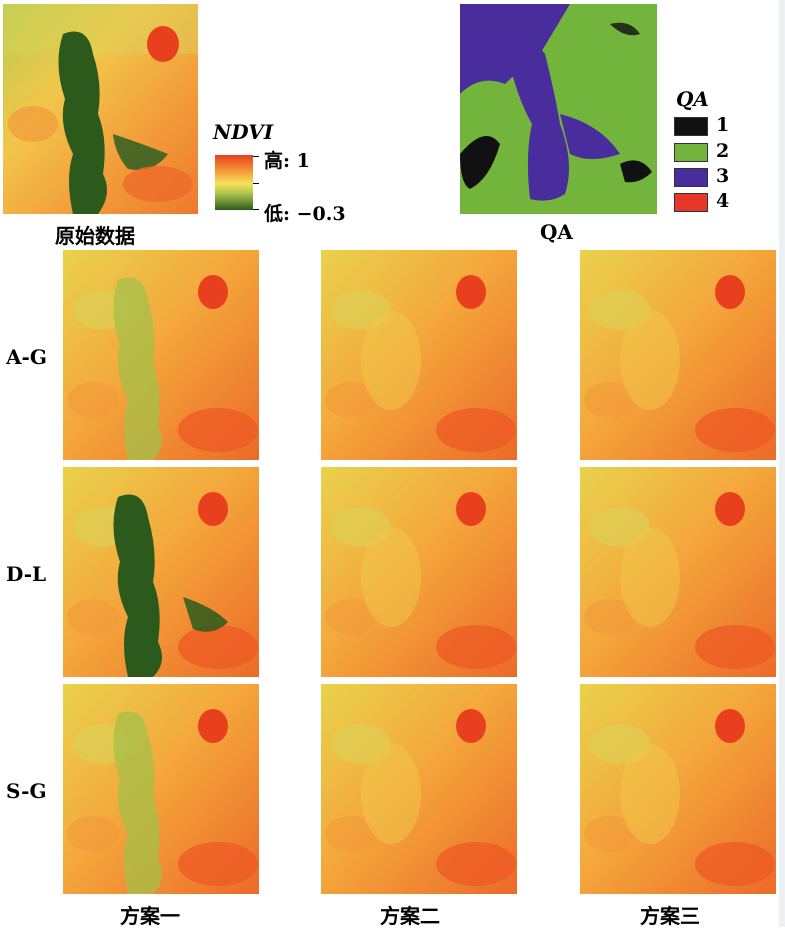 The width and height of the screenshot is (785, 929). I want to click on row-label-dl: D-L, so click(26, 574).